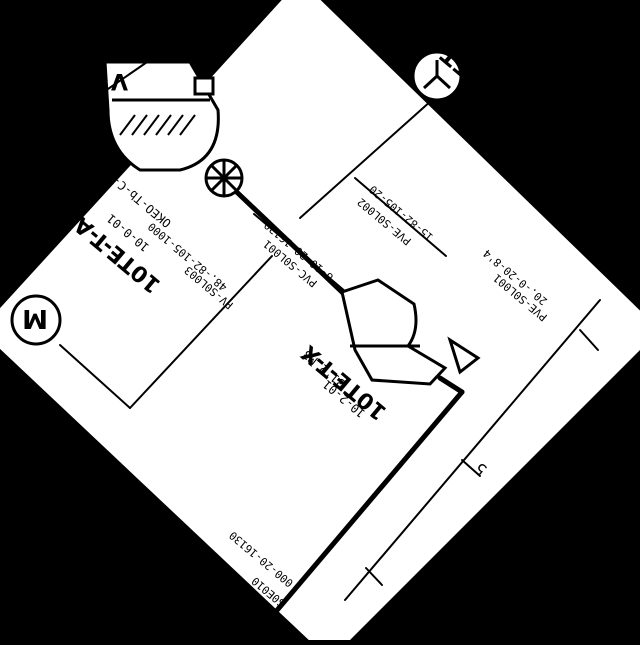  I want to click on fan-symbol, so click(437, 76).